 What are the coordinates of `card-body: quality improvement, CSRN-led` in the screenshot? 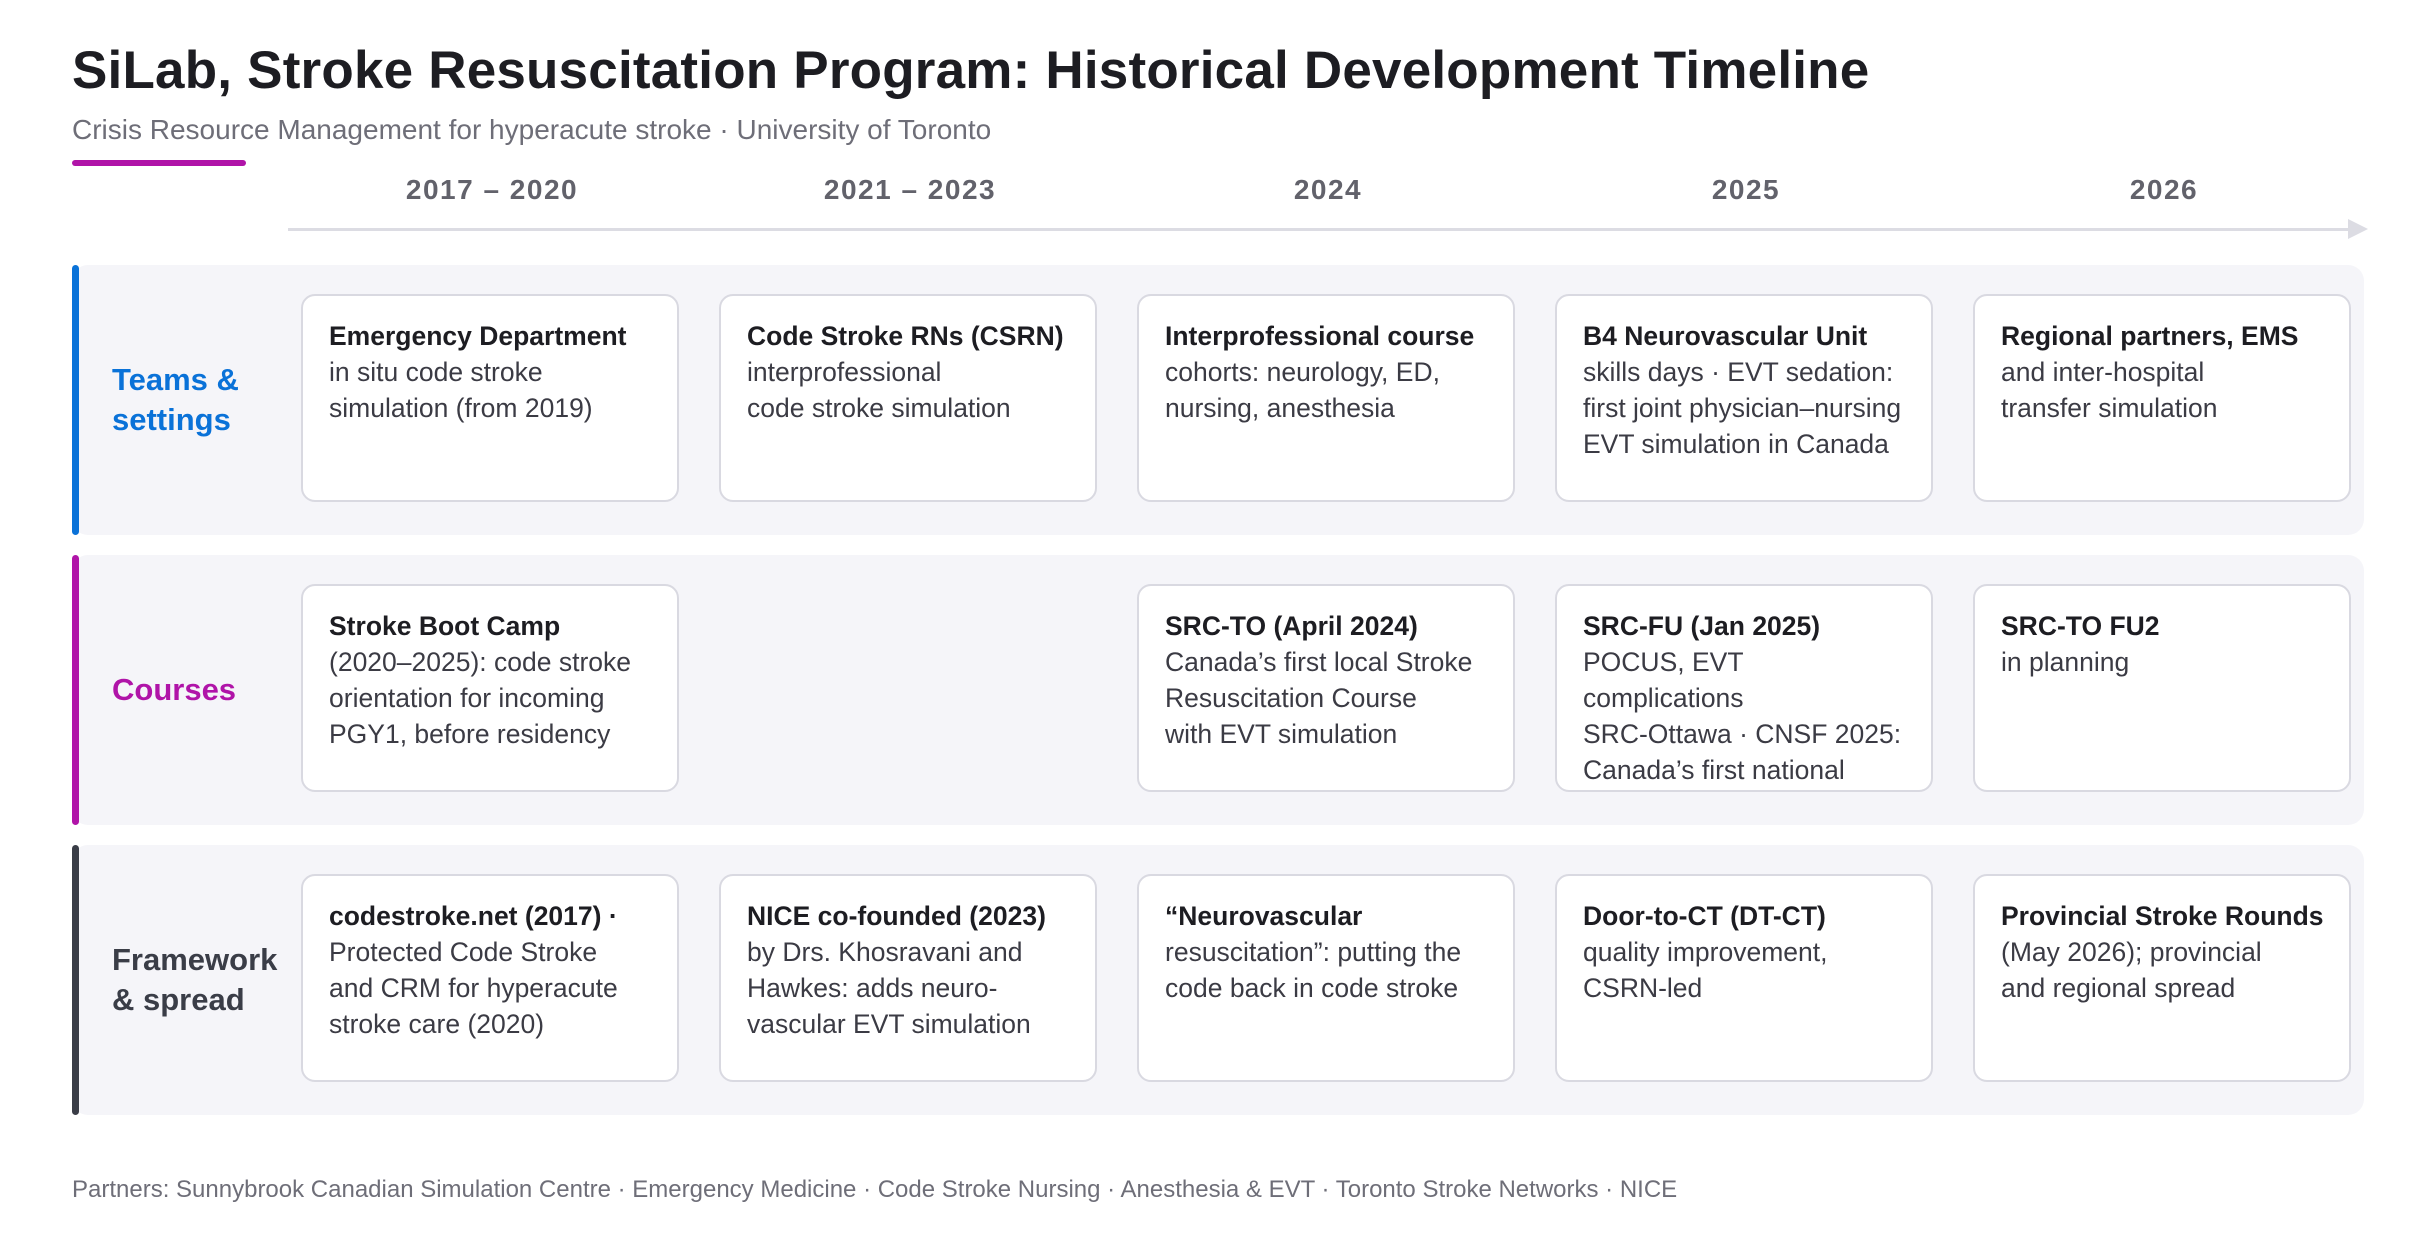 It's located at (1705, 970).